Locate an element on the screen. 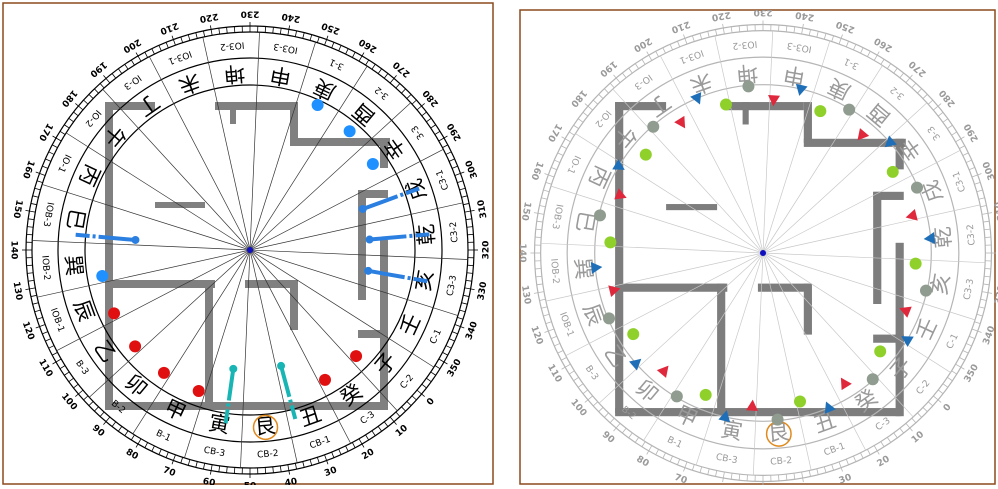  sector-code: IOB-2 is located at coordinates (554, 271).